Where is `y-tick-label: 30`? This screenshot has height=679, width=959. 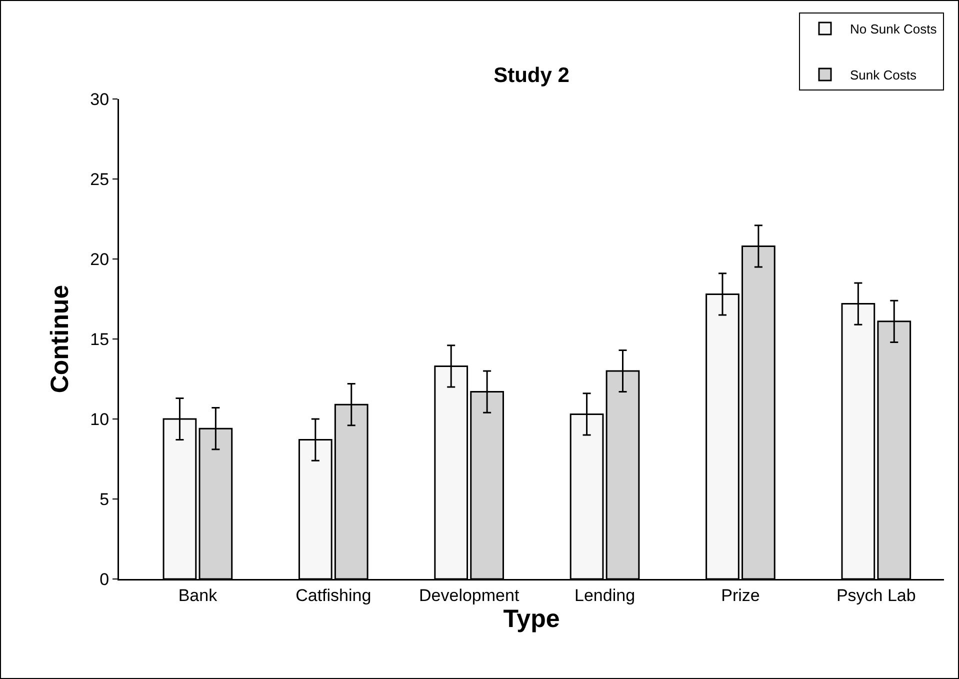
y-tick-label: 30 is located at coordinates (100, 99).